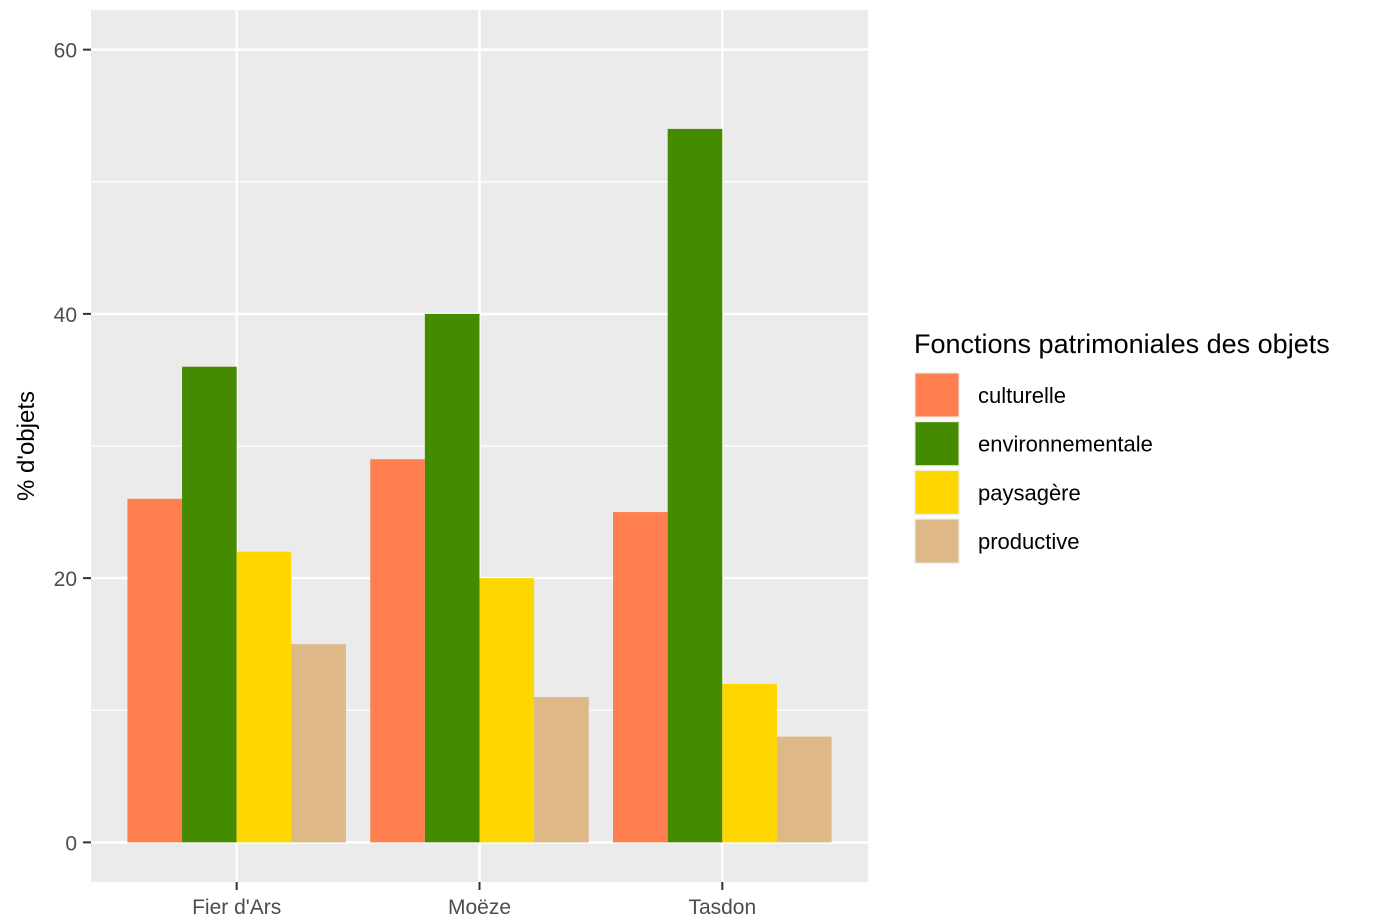 This screenshot has width=1393, height=923. Describe the element at coordinates (722, 907) in the screenshot. I see `x-tick-label: Tasdon` at that location.